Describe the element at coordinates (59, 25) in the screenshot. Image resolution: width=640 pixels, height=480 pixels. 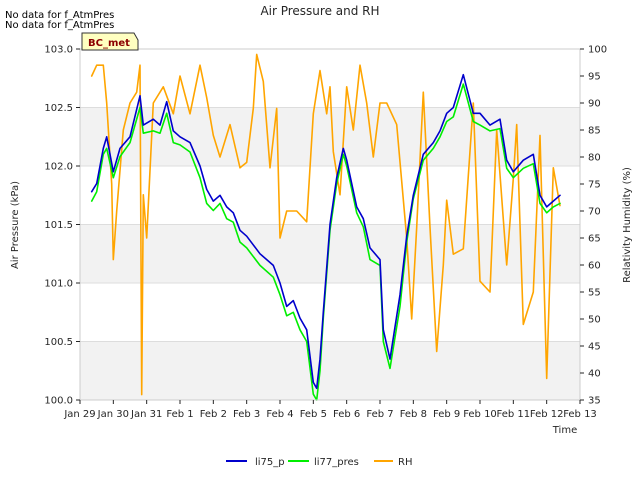
I see `no-data-note-2: No data for f_AtmPres` at that location.